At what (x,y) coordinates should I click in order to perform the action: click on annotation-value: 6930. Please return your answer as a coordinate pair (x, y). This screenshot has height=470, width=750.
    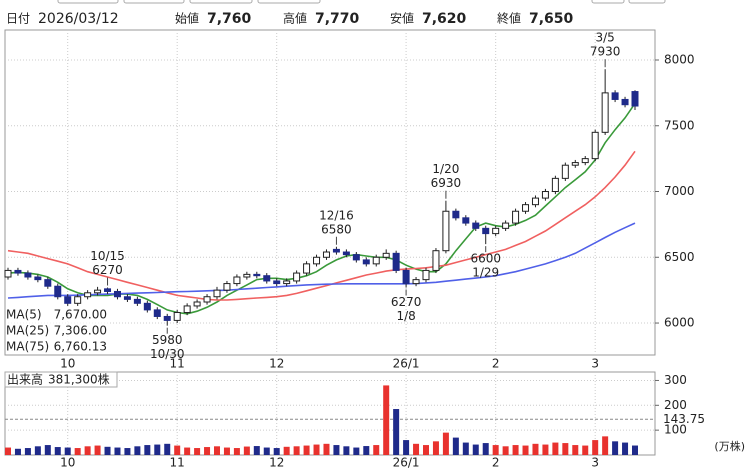
    Looking at the image, I should click on (446, 183).